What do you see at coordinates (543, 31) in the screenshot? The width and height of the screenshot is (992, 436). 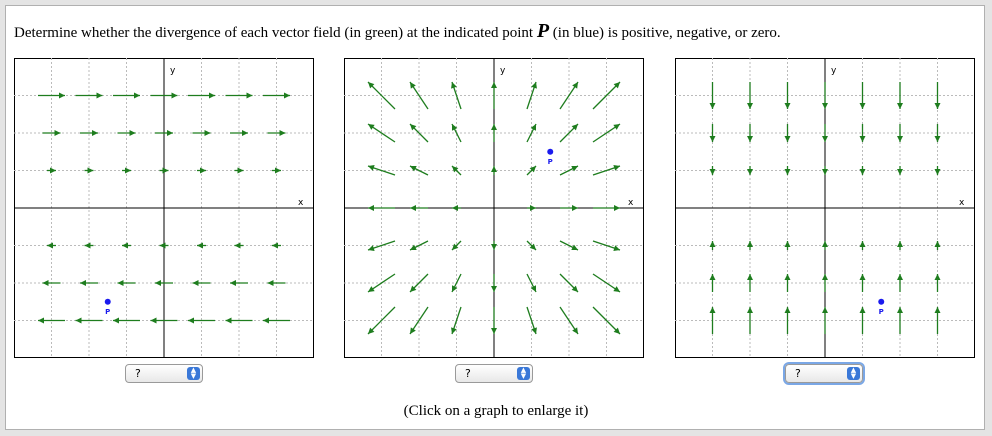 I see `point-symbol: P` at bounding box center [543, 31].